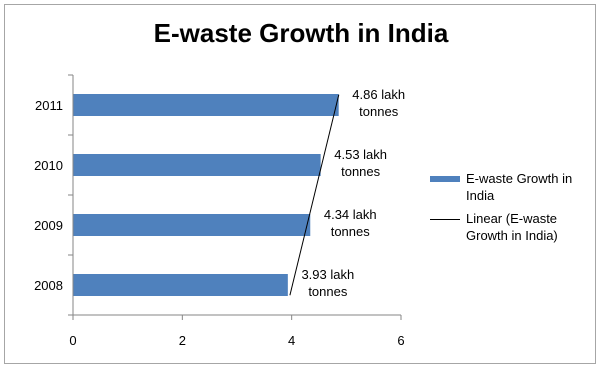 This screenshot has width=602, height=369. Describe the element at coordinates (48, 285) in the screenshot. I see `y-tick-label: 2008` at that location.